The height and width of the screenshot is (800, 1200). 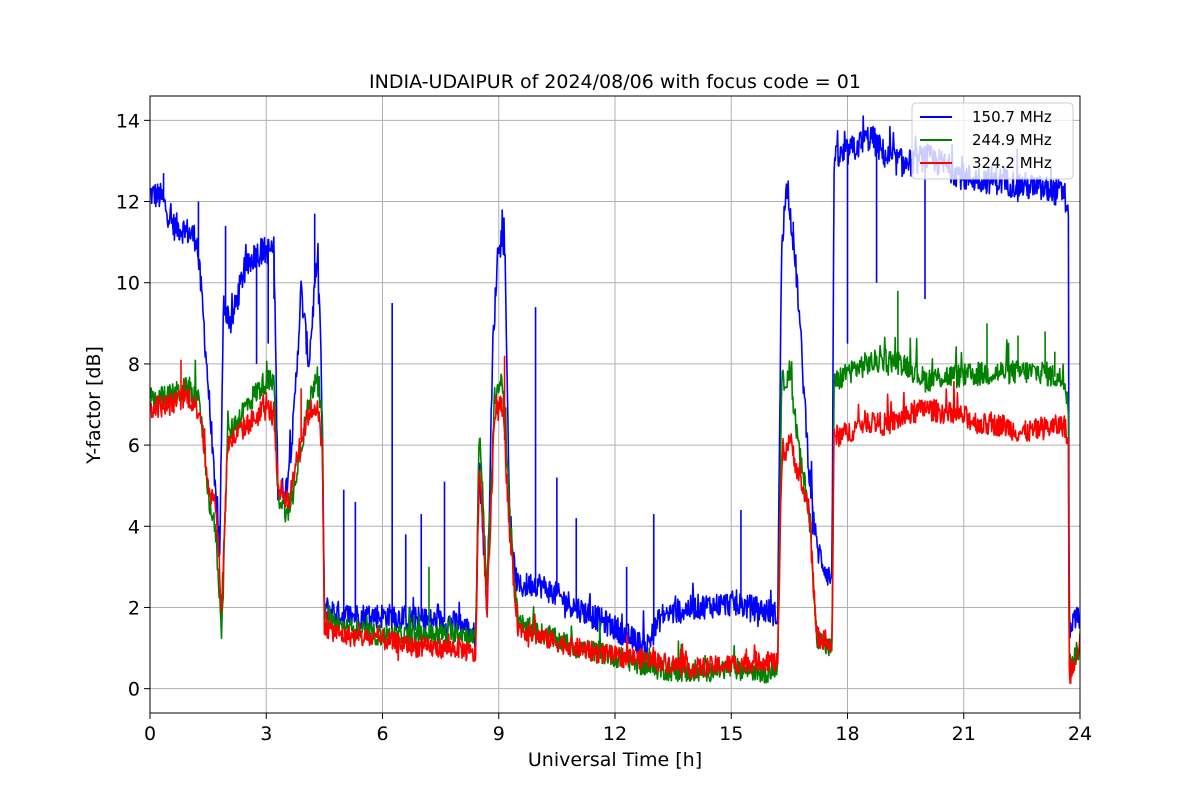 I want to click on y-tick-label: 2, so click(x=134, y=608).